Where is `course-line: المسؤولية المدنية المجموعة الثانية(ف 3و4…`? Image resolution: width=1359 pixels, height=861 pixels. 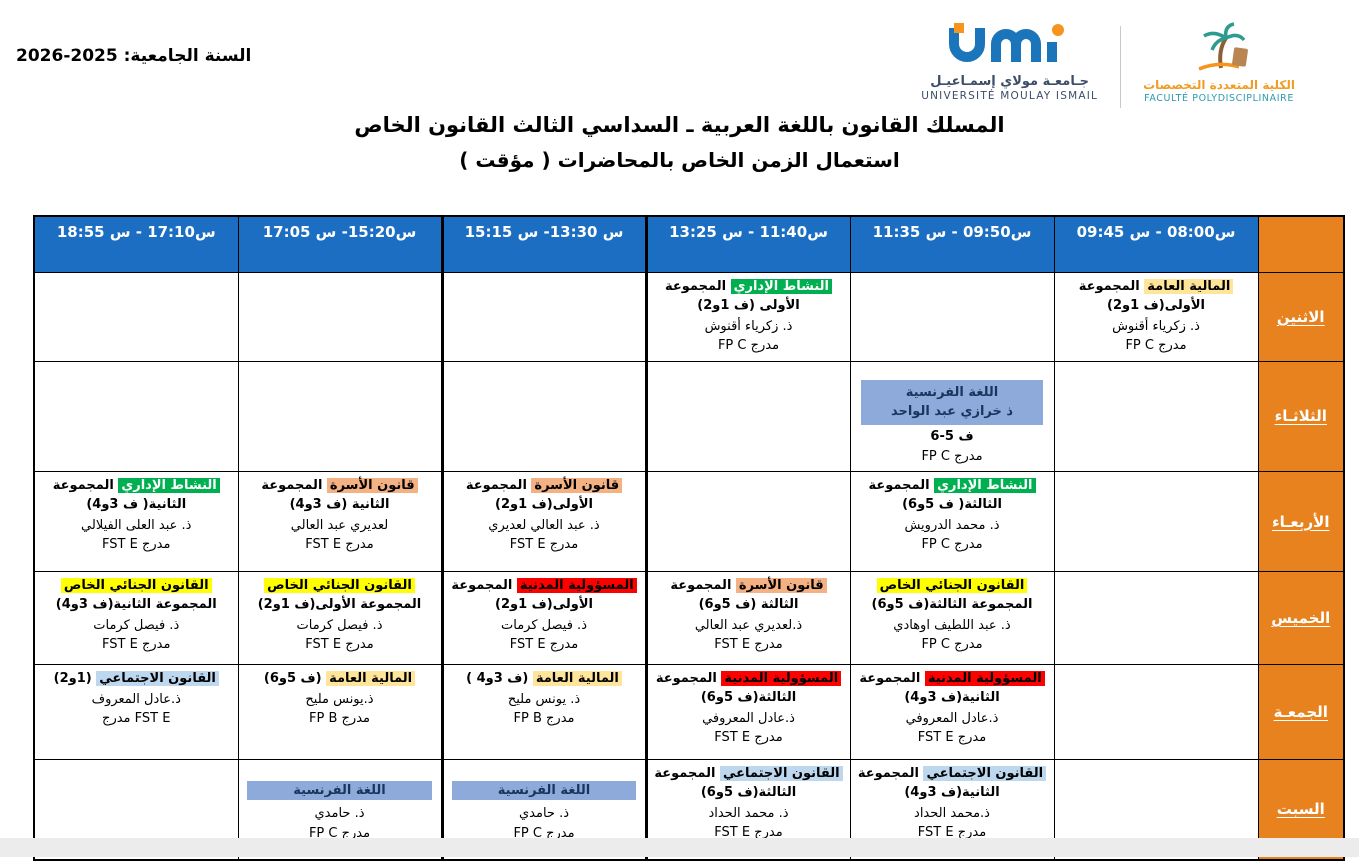 course-line: المسؤولية المدنية المجموعة الثانية(ف 3و4… is located at coordinates (952, 689).